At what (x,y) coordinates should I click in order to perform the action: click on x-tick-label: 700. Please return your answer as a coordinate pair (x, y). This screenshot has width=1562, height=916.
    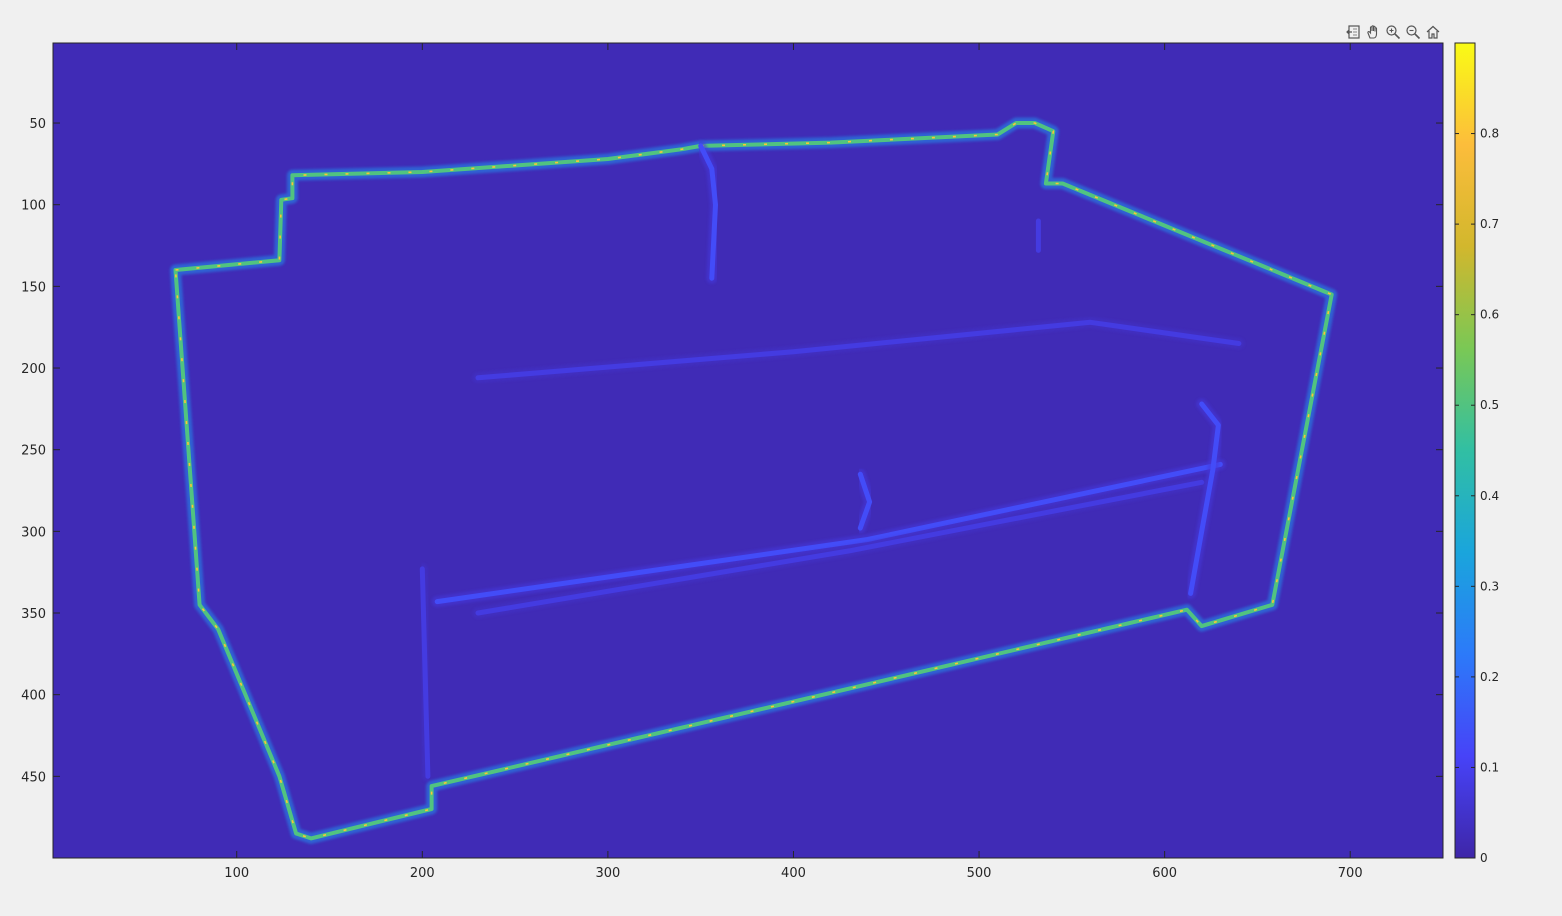
    Looking at the image, I should click on (1350, 873).